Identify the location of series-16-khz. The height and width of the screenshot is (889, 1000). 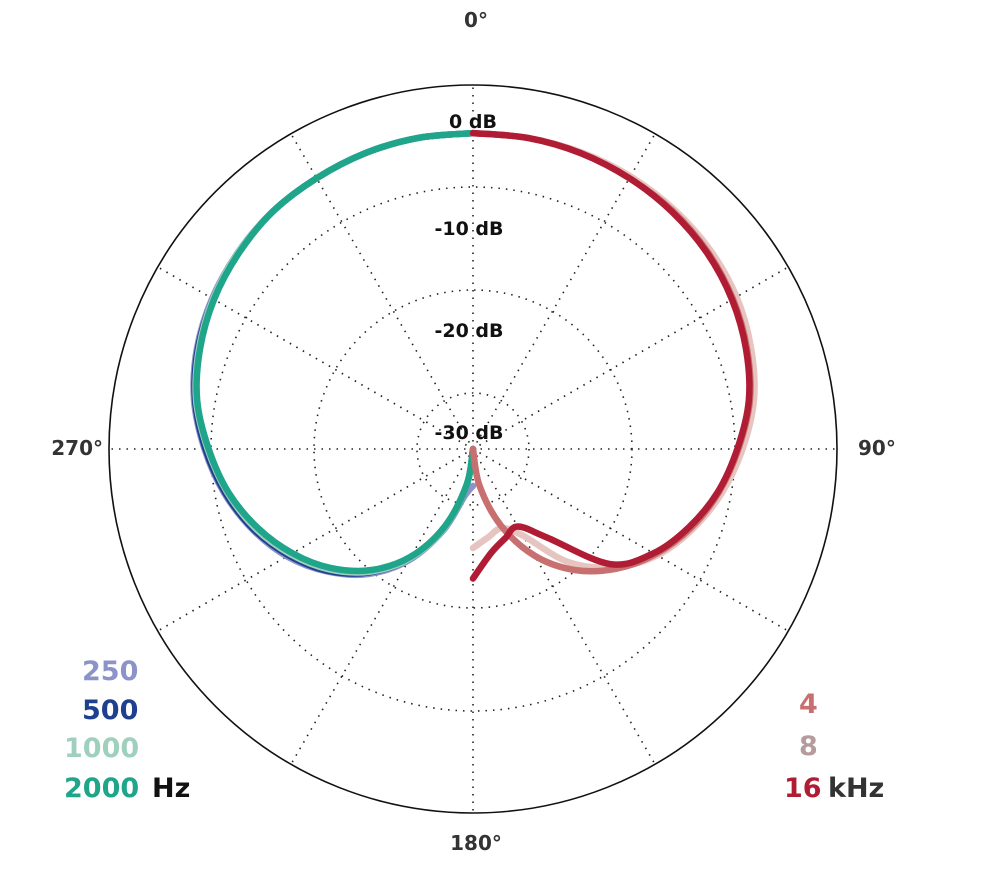
(611, 355).